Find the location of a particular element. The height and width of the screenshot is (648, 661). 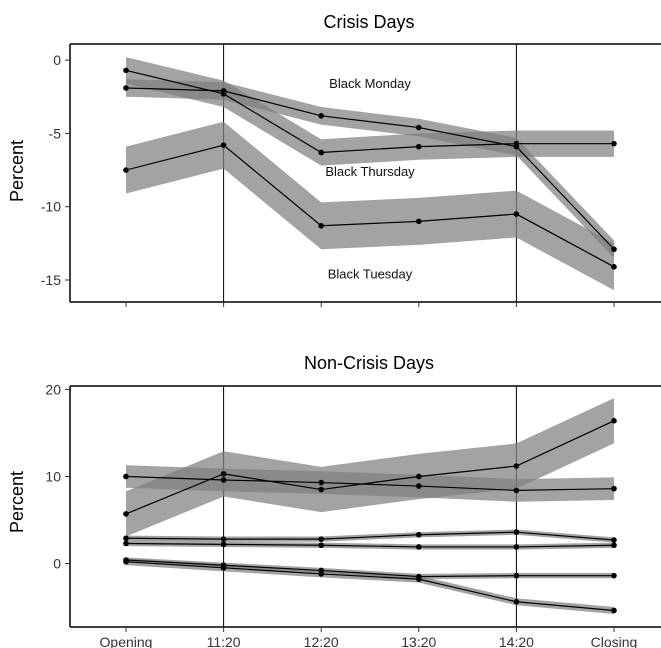

non-crisis-days-y-axis-label: Percent is located at coordinates (17, 502).